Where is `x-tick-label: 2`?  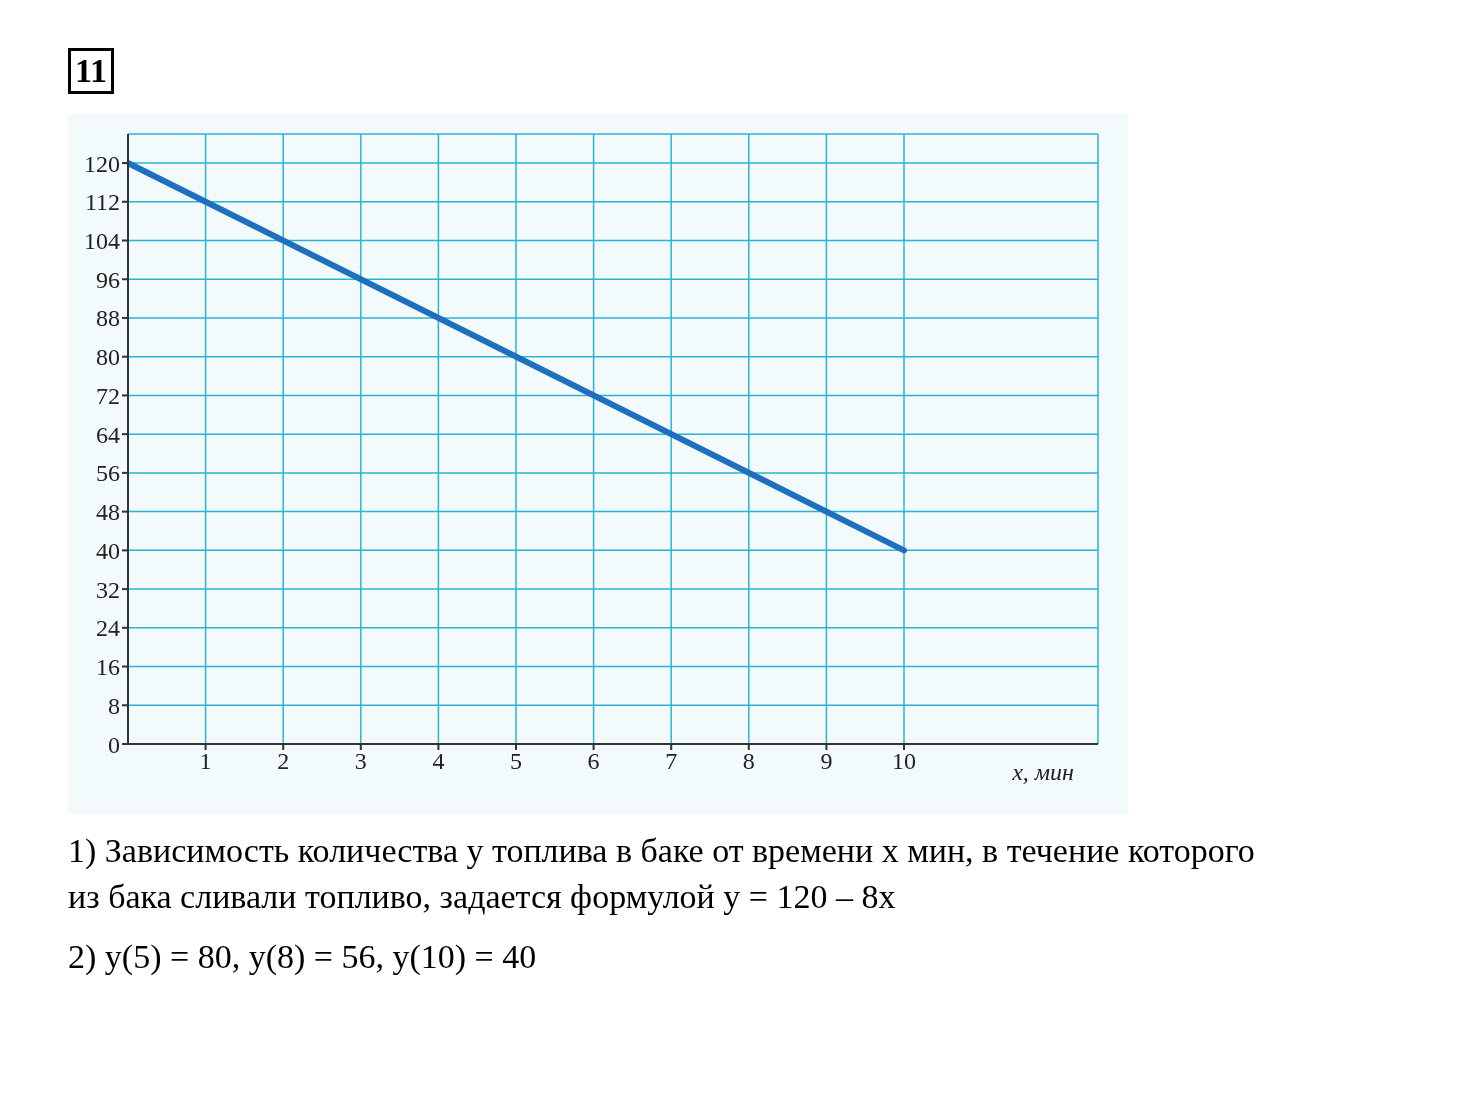 x-tick-label: 2 is located at coordinates (283, 761).